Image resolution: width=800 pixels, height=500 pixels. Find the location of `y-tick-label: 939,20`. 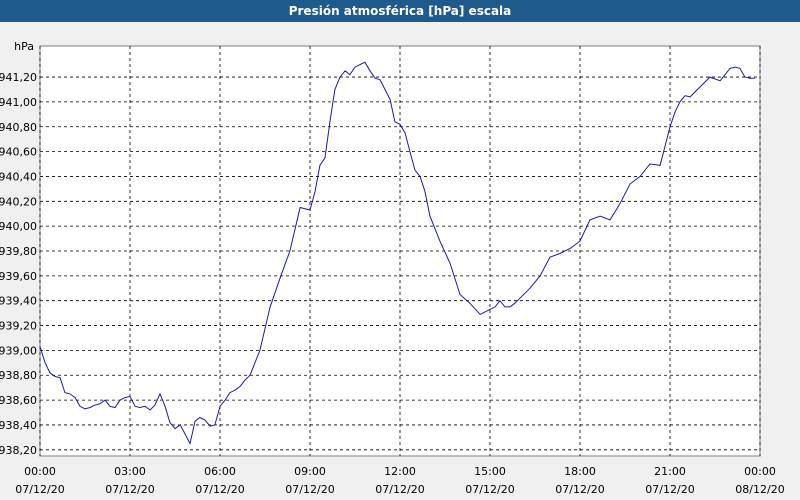

y-tick-label: 939,20 is located at coordinates (18, 326).